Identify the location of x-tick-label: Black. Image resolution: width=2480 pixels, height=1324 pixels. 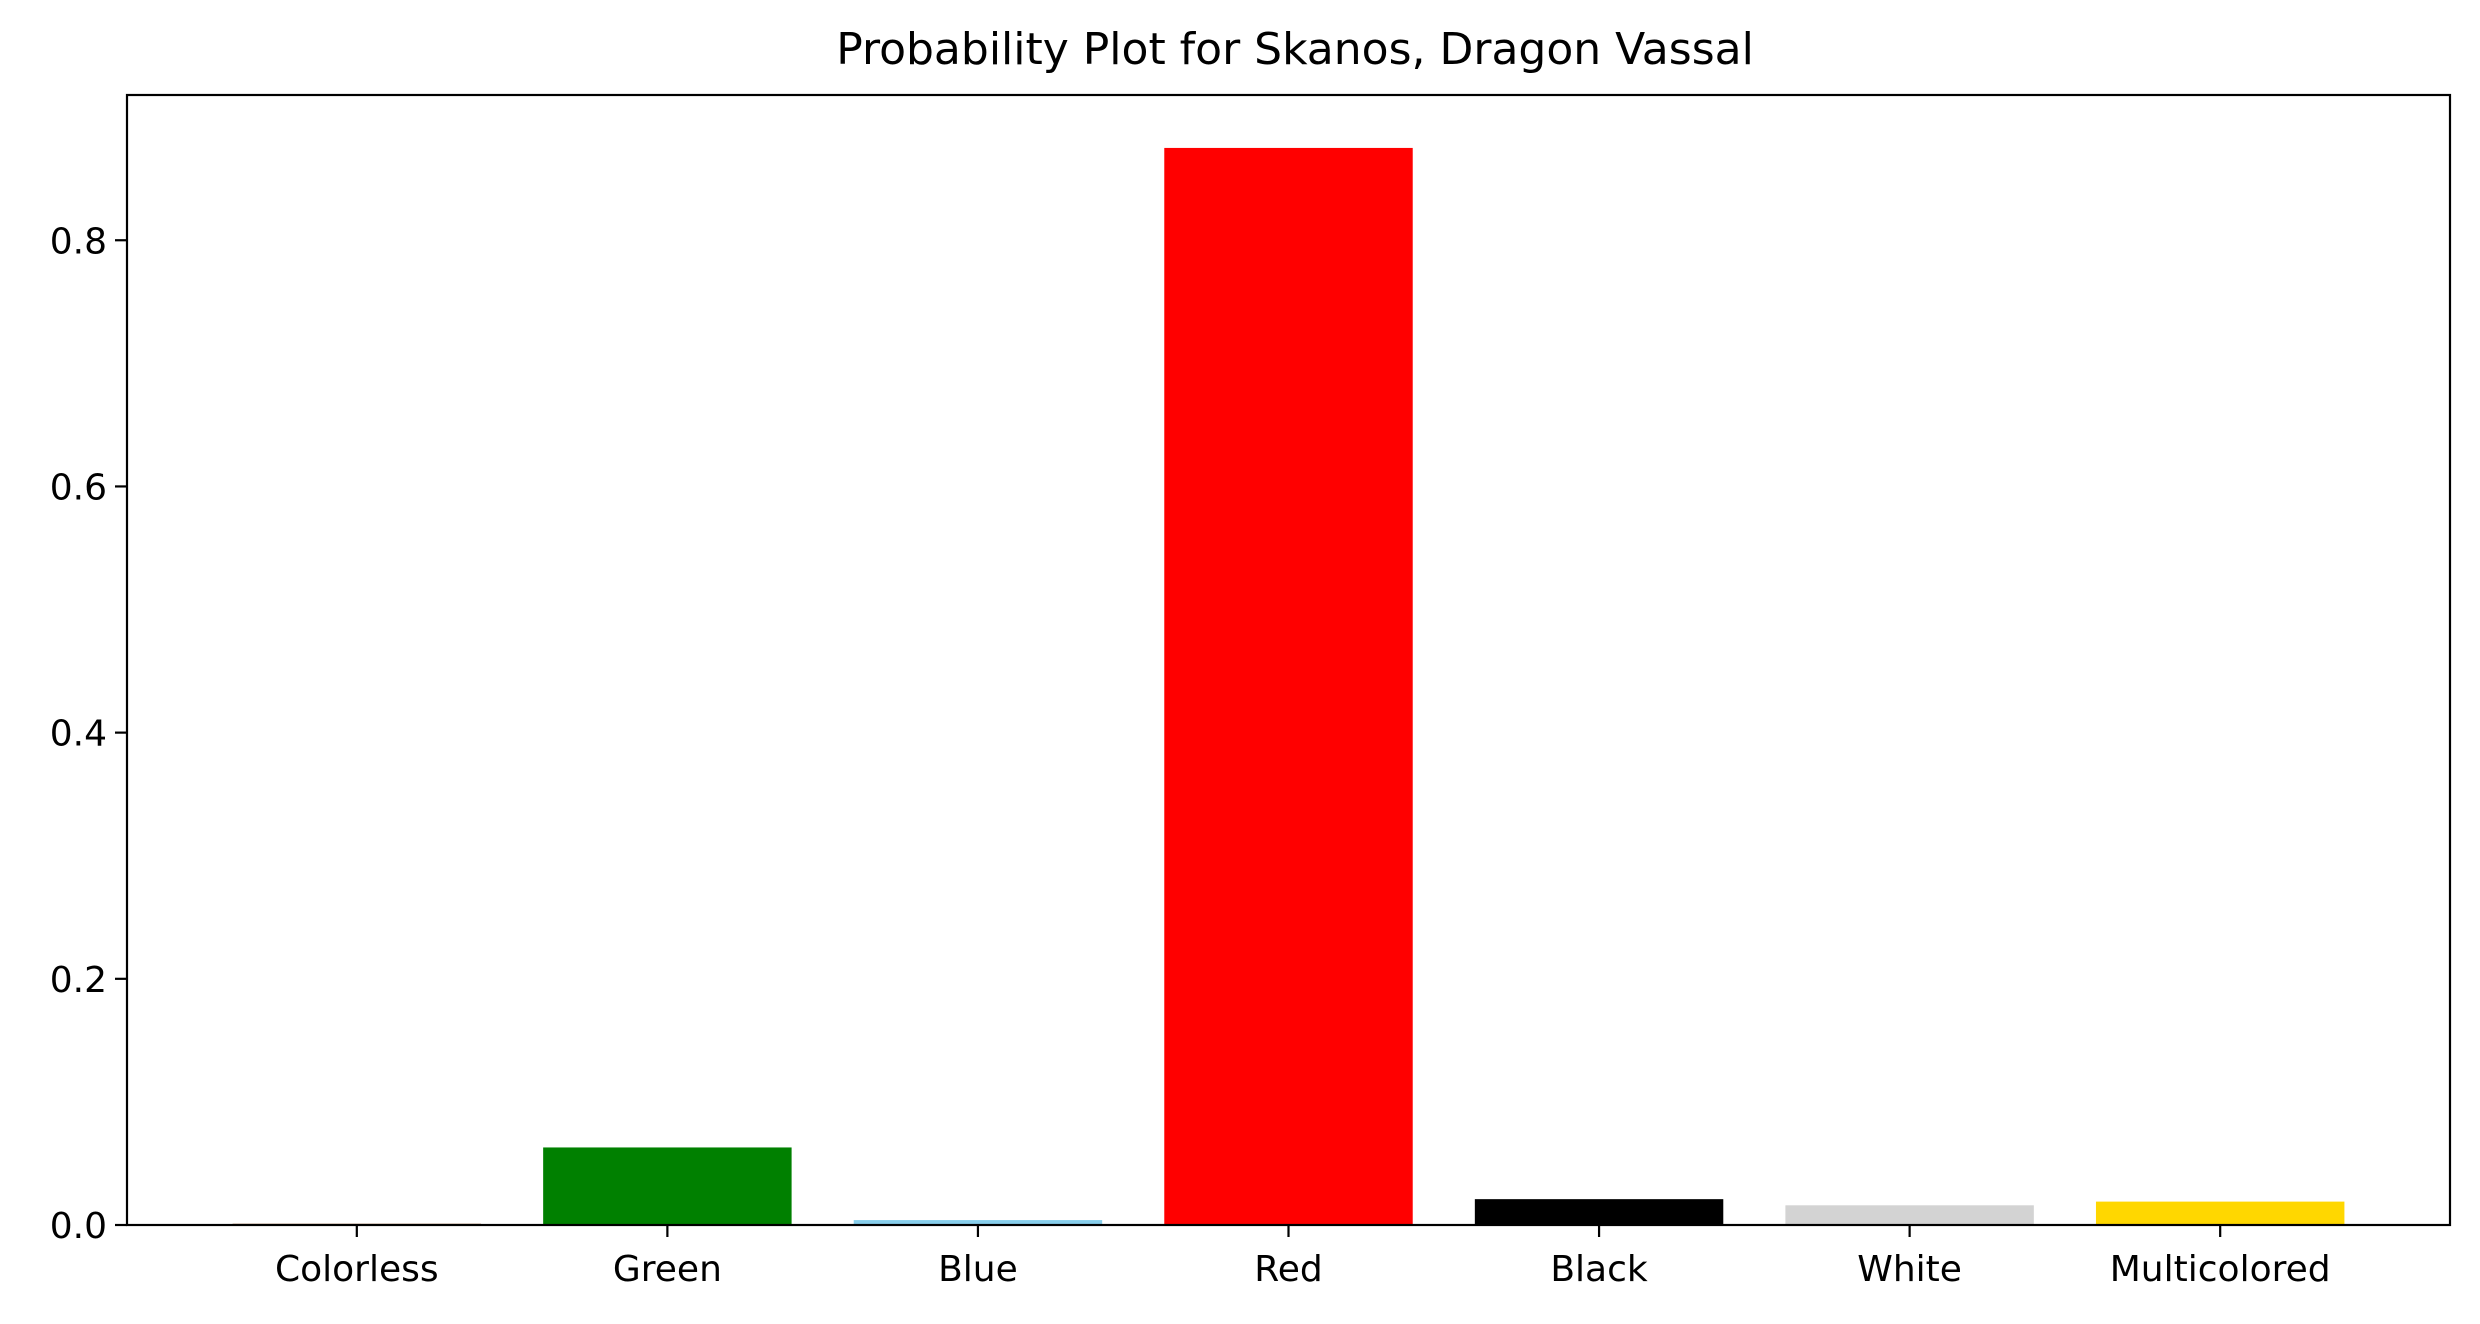
(1599, 1269).